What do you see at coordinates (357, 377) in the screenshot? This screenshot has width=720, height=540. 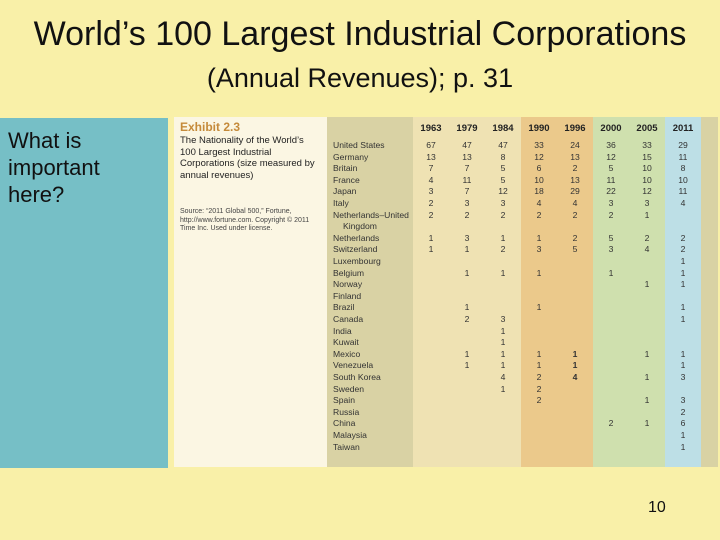 I see `country-label: South Korea` at bounding box center [357, 377].